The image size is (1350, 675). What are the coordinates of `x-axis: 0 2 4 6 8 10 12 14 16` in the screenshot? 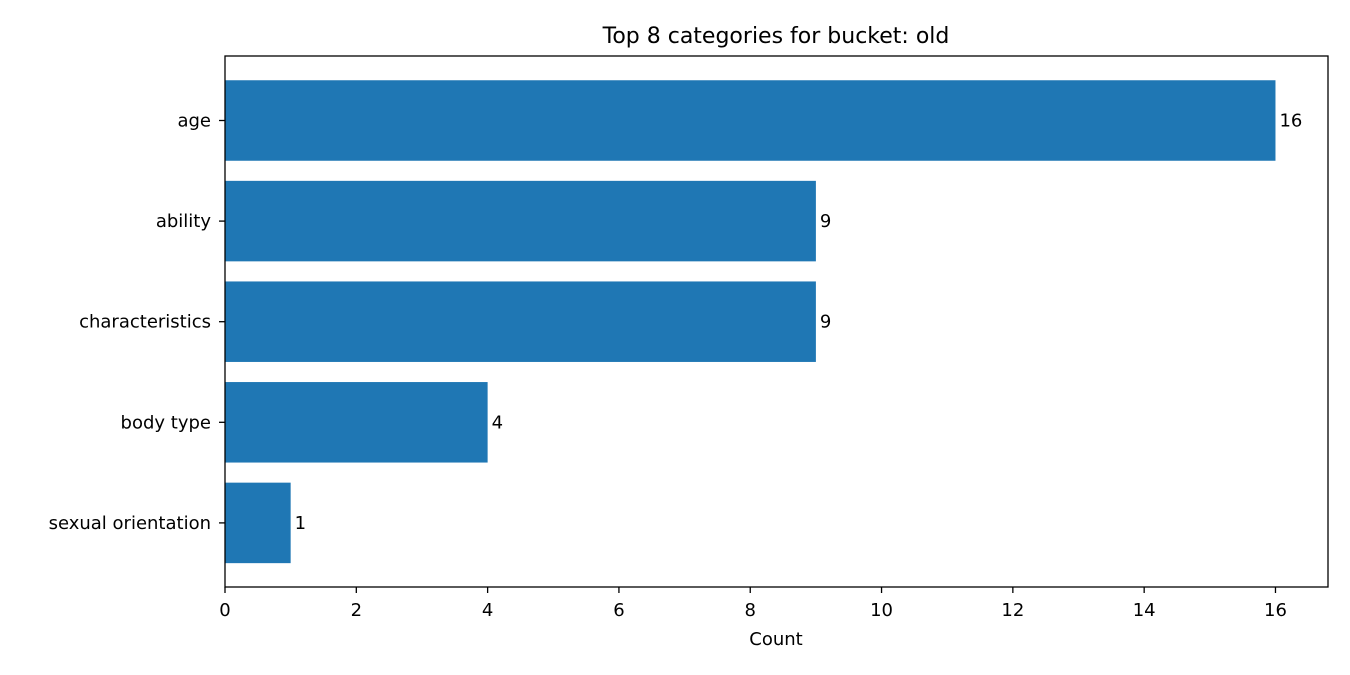 It's located at (753, 604).